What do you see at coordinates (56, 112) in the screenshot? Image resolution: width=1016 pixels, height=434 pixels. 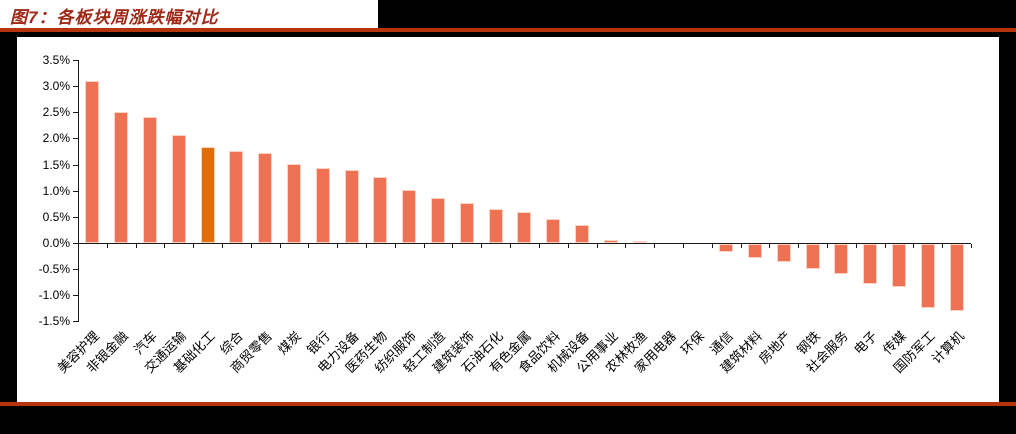 I see `y-axis-tick-label: 2.5%` at bounding box center [56, 112].